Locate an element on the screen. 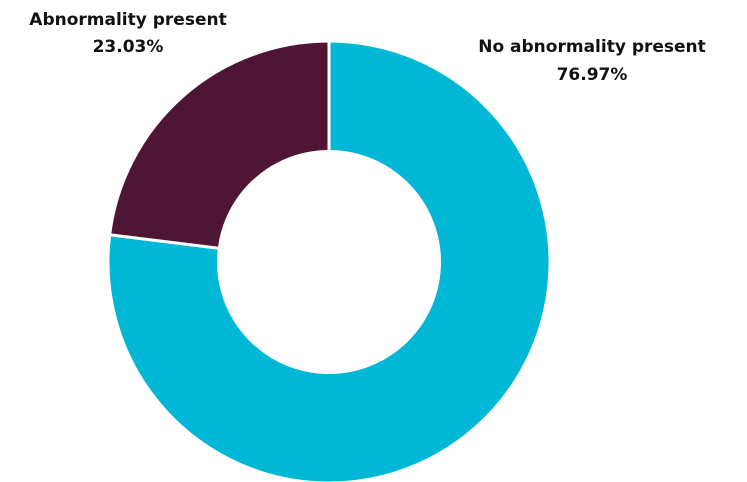  label-no-abnormality-name: No abnormality present is located at coordinates (592, 47).